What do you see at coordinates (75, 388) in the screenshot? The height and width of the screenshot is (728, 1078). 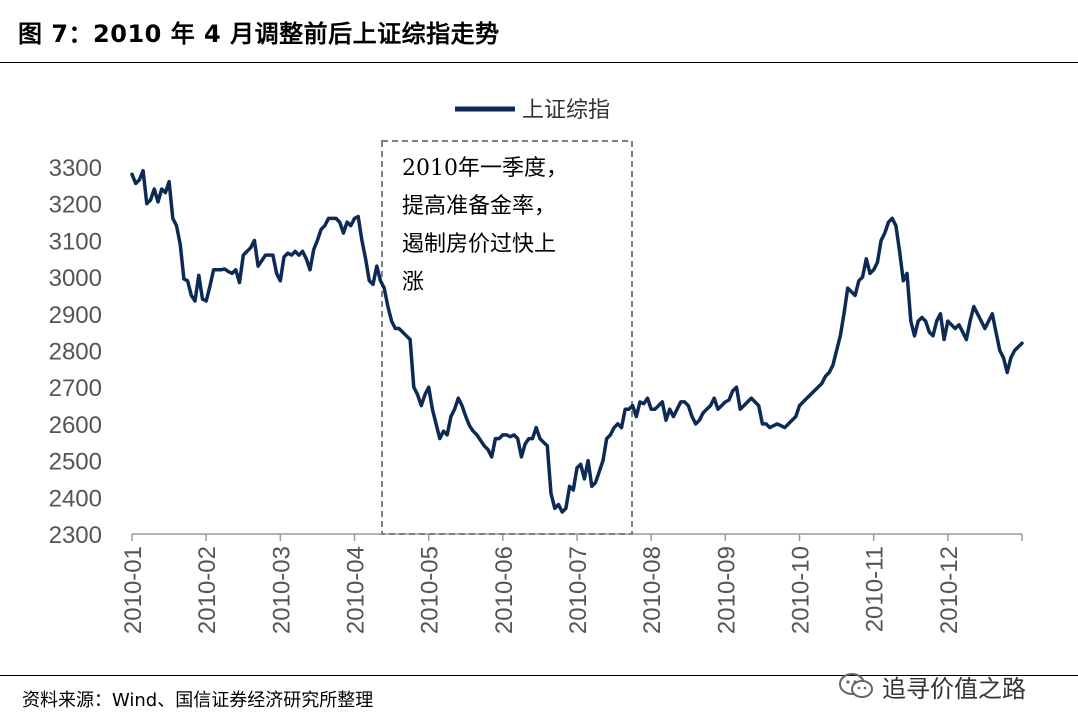 I see `y-tick-label: 2700` at bounding box center [75, 388].